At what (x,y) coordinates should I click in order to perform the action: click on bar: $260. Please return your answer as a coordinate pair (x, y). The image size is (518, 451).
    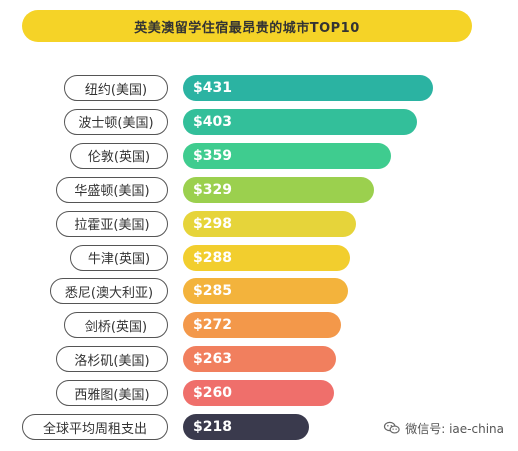
    Looking at the image, I should click on (258, 393).